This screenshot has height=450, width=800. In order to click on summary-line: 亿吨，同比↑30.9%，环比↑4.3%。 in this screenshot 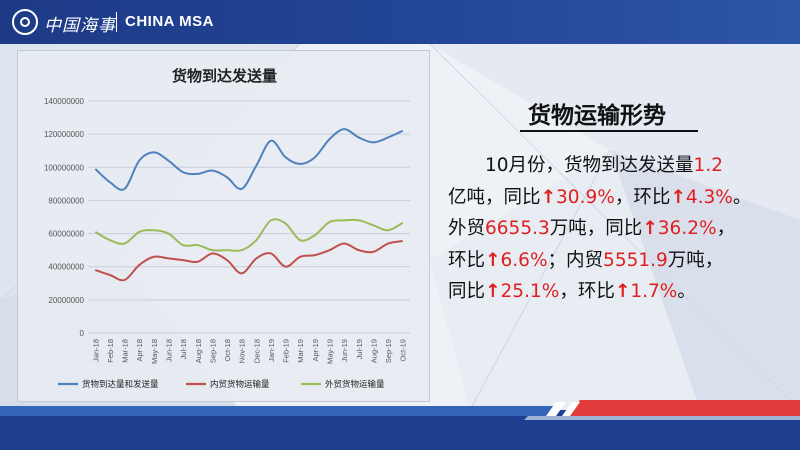, I will do `click(623, 198)`.